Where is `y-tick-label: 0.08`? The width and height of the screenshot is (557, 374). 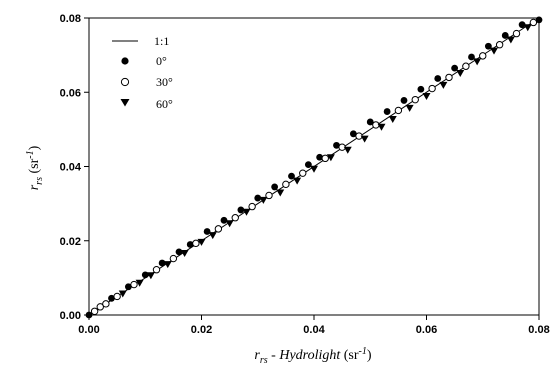 y-tick-label: 0.08 is located at coordinates (70, 19).